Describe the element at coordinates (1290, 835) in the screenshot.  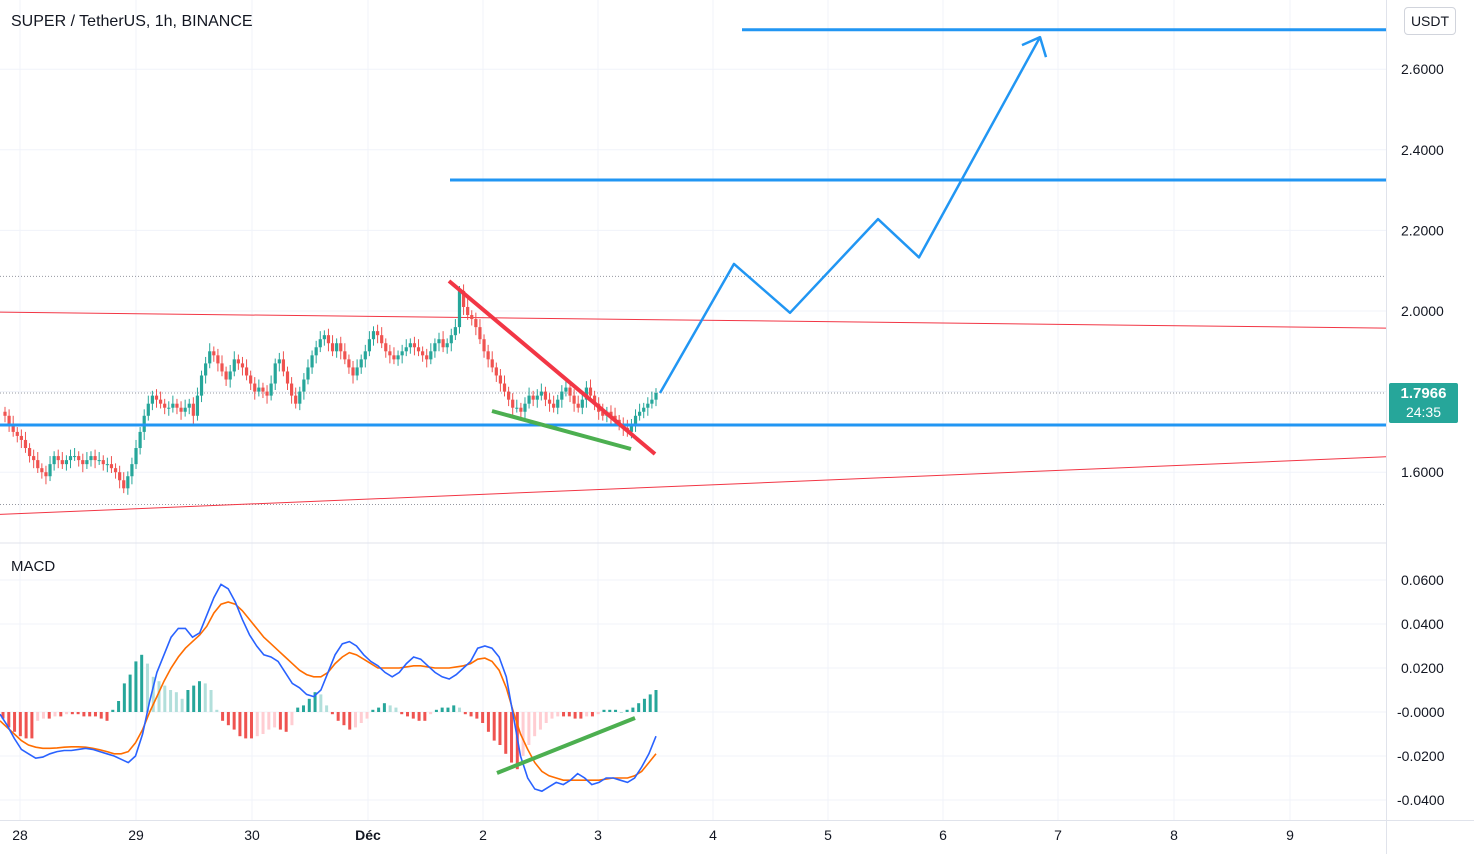
I see `time-tick-label: 9` at that location.